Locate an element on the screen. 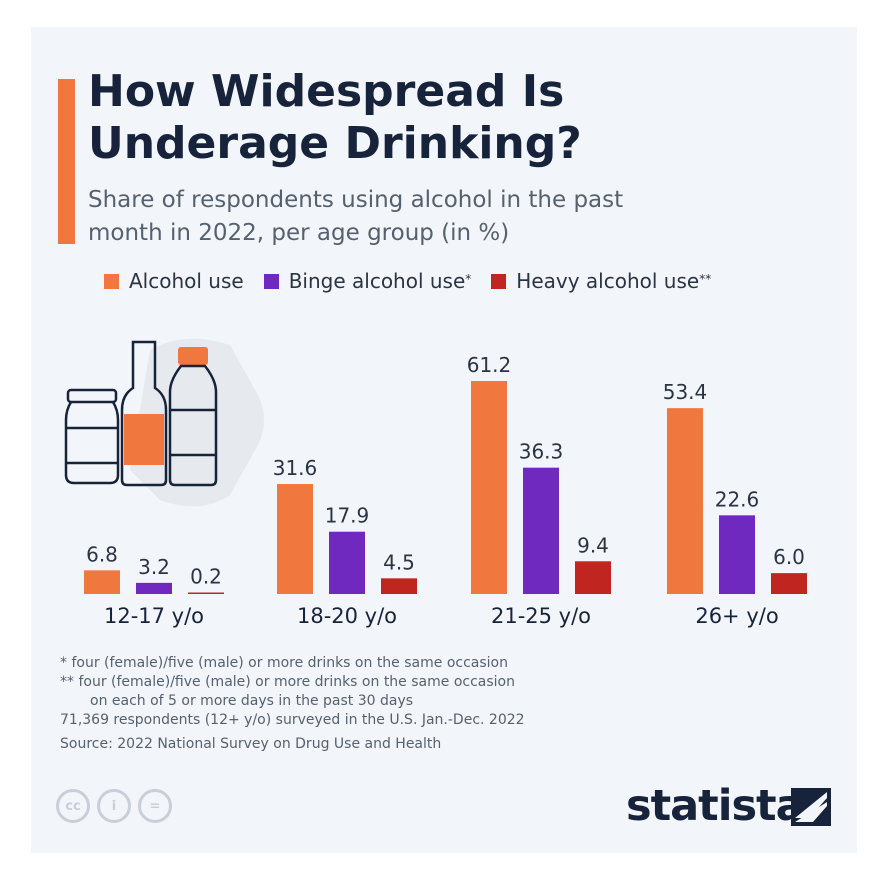 This screenshot has width=882, height=882. category-label-1: 18-20 y/o is located at coordinates (347, 616).